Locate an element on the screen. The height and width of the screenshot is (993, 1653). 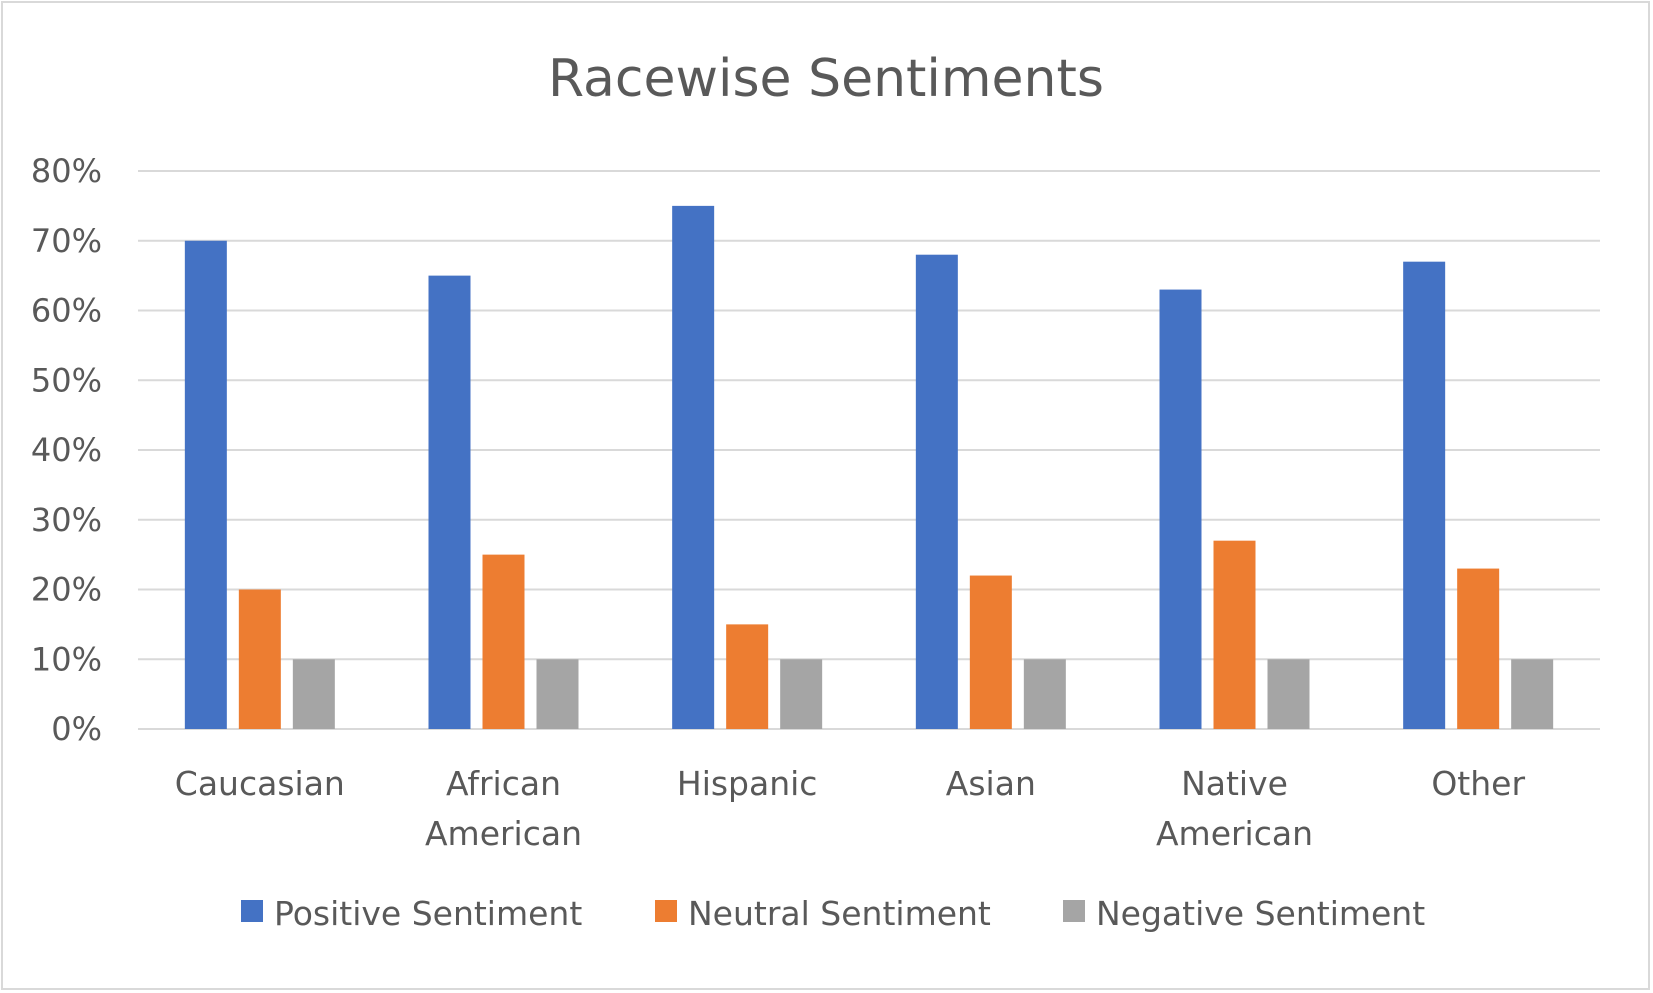
y-axis-ticks: 0% 10% 20% 30% 40% 50% 60% 70% 80% is located at coordinates (66, 450).